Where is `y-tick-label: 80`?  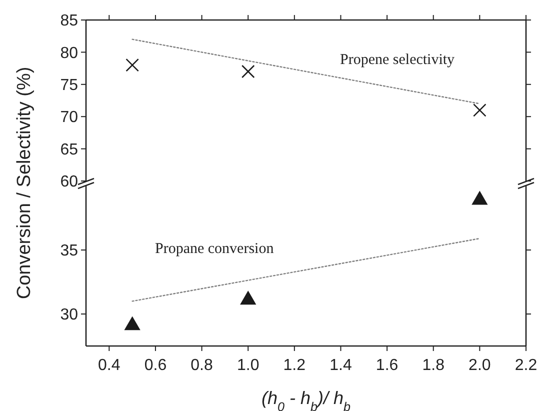
y-tick-label: 80 is located at coordinates (69, 53).